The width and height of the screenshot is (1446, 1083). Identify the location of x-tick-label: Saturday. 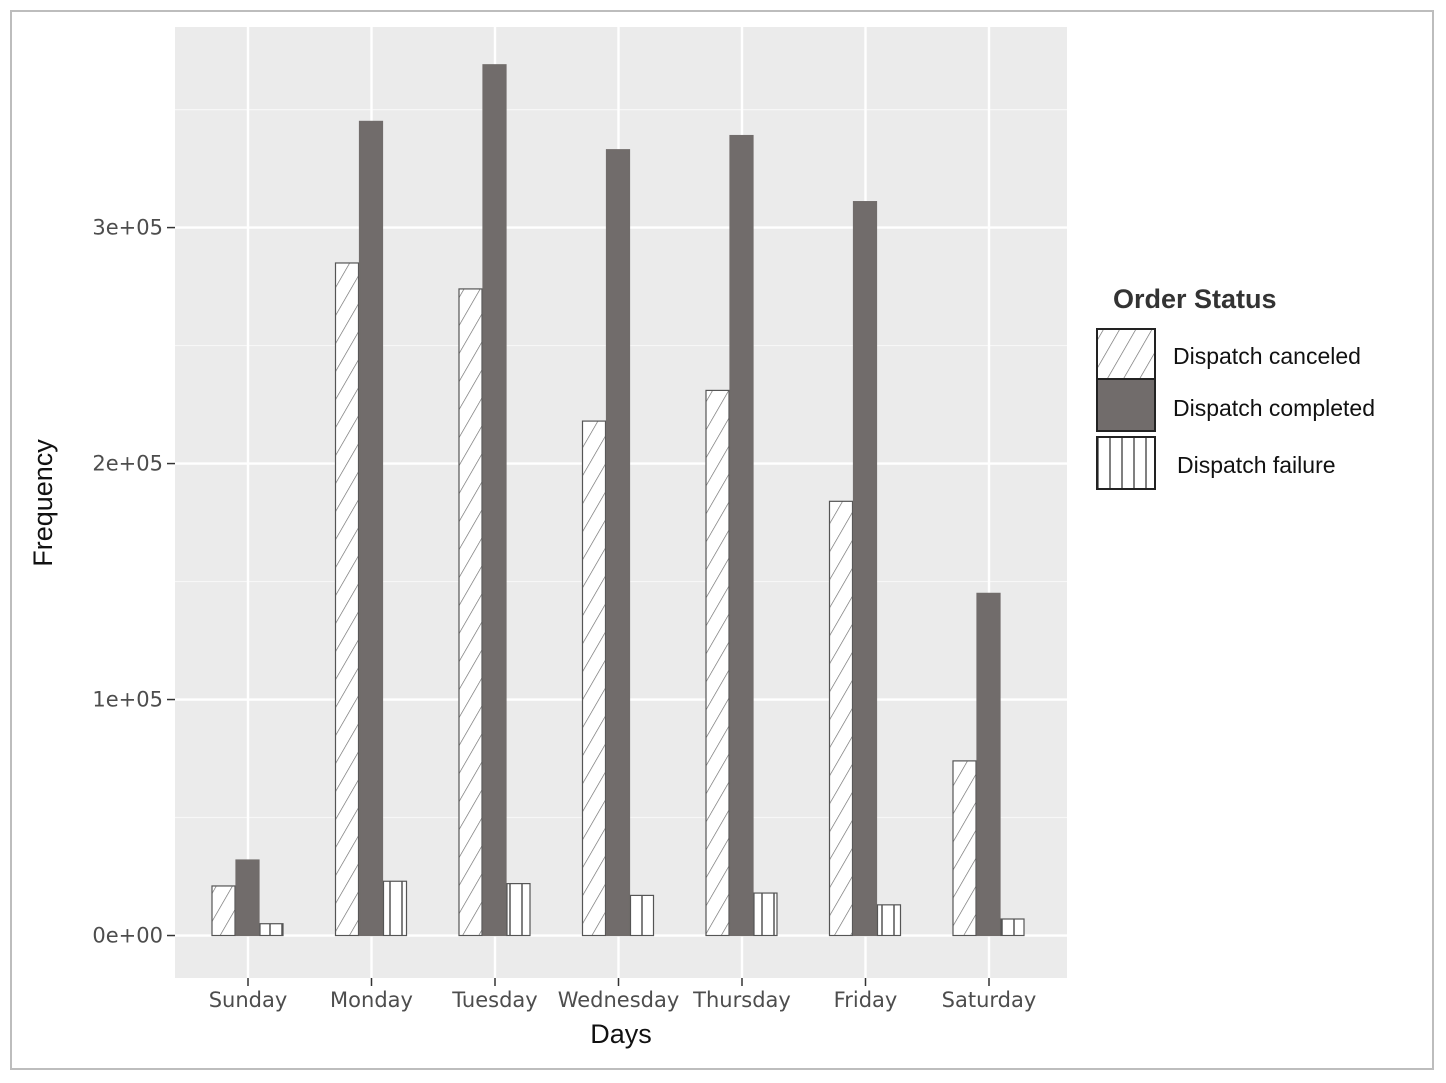
(989, 1000).